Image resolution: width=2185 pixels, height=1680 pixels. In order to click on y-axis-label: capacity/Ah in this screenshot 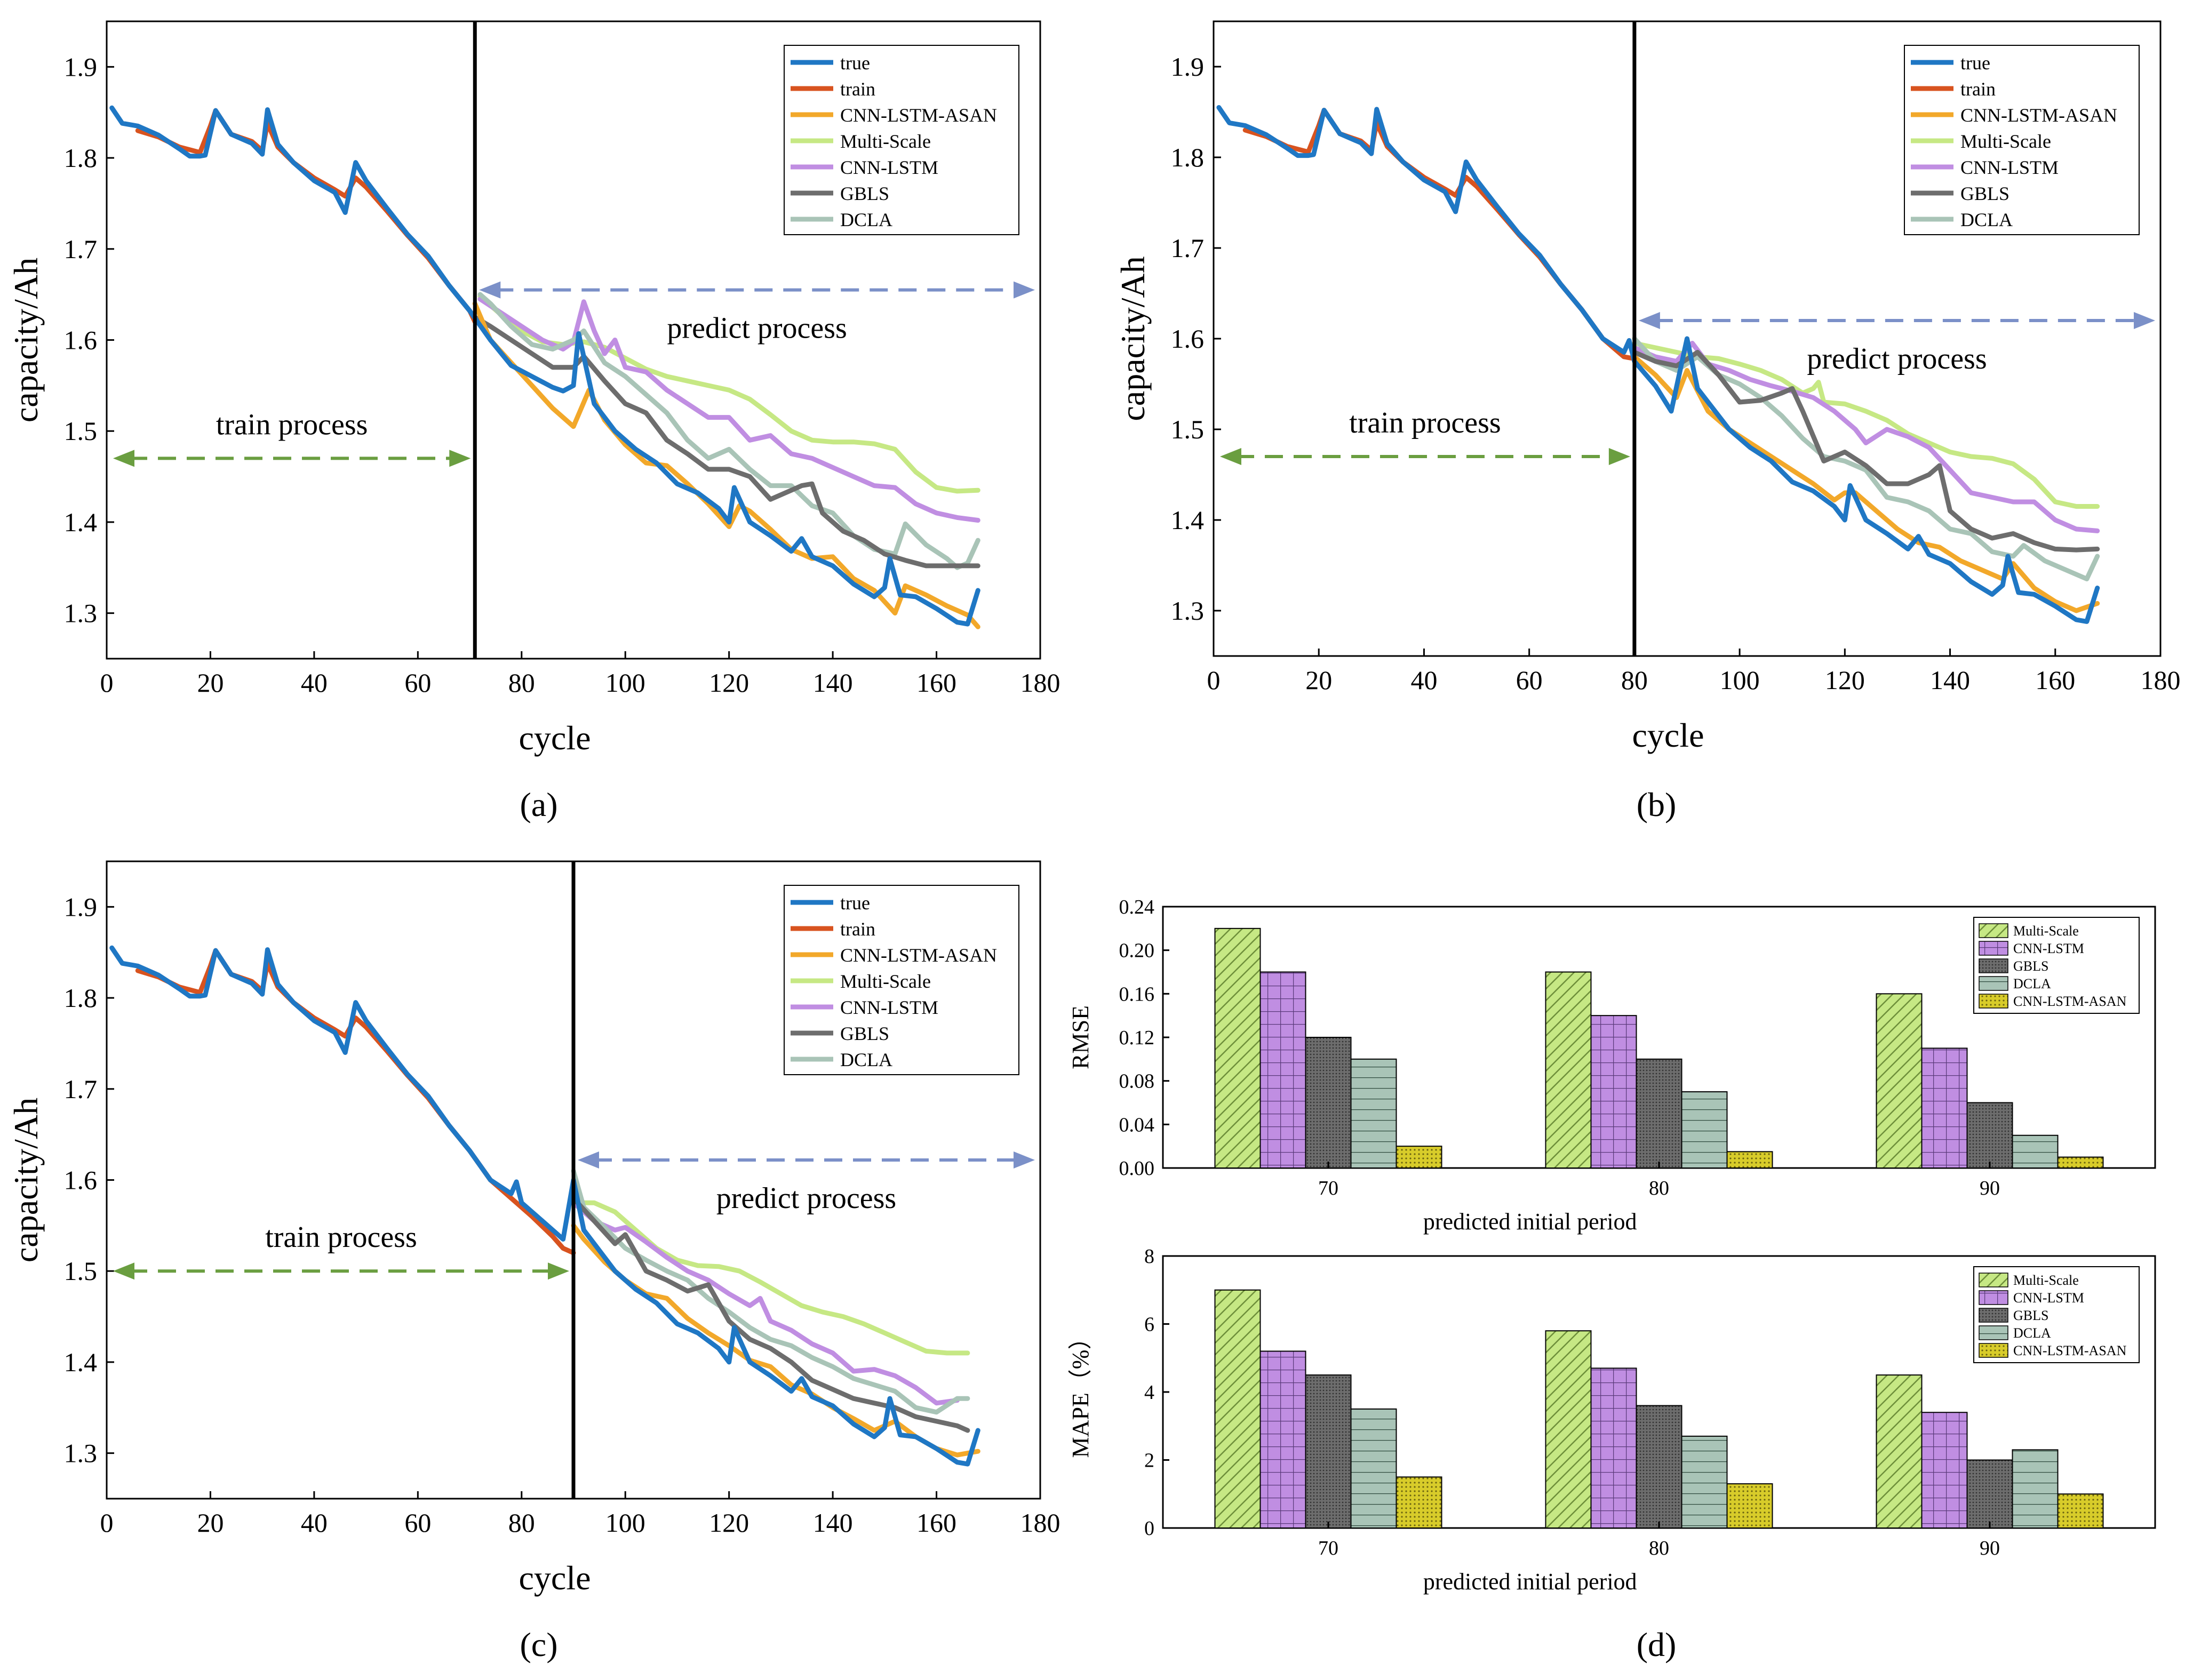, I will do `click(1133, 338)`.